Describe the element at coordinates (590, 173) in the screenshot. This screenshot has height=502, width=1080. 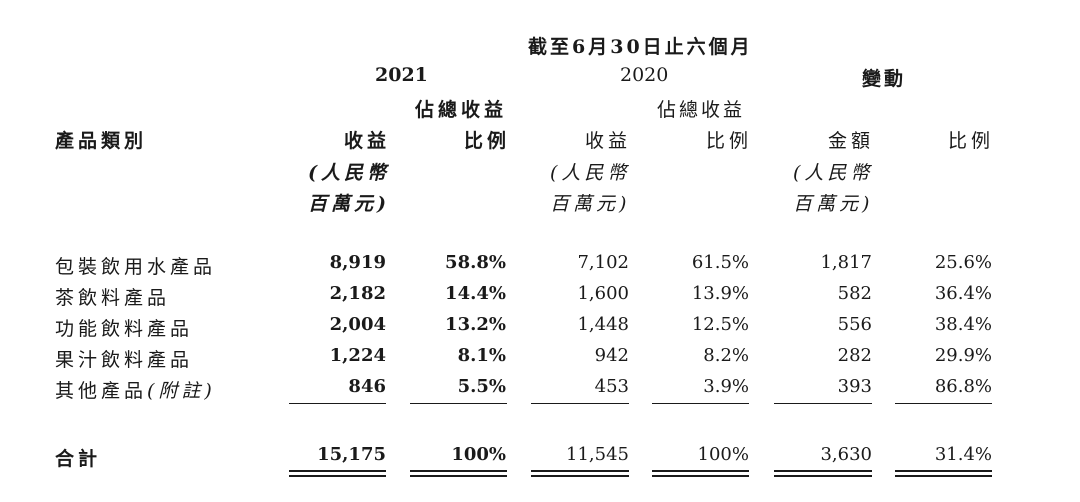
I see `unit-line1-2020: (人民幣` at that location.